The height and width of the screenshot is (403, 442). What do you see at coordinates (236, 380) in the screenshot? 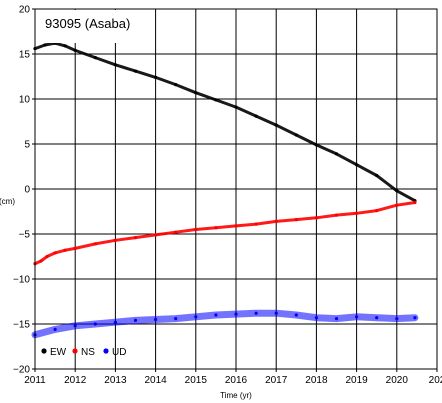
I see `x-tick-label: 2016` at bounding box center [236, 380].